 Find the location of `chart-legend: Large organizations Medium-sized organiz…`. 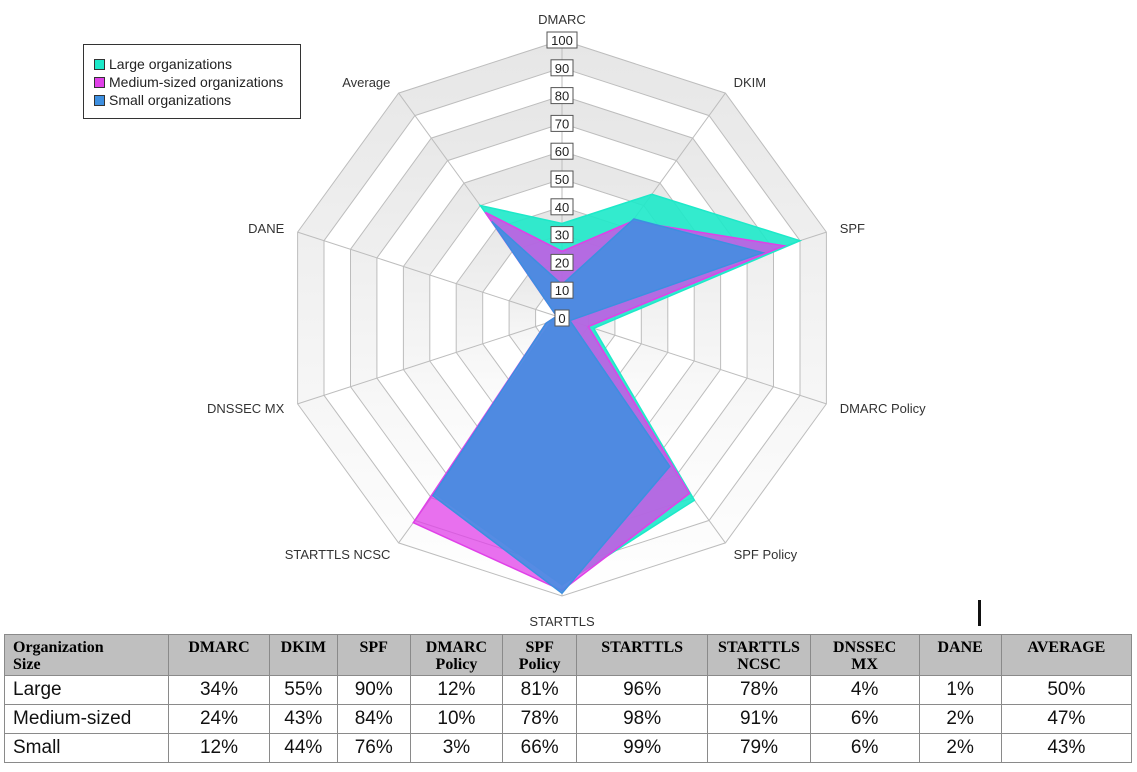

chart-legend: Large organizations Medium-sized organiz… is located at coordinates (192, 81).